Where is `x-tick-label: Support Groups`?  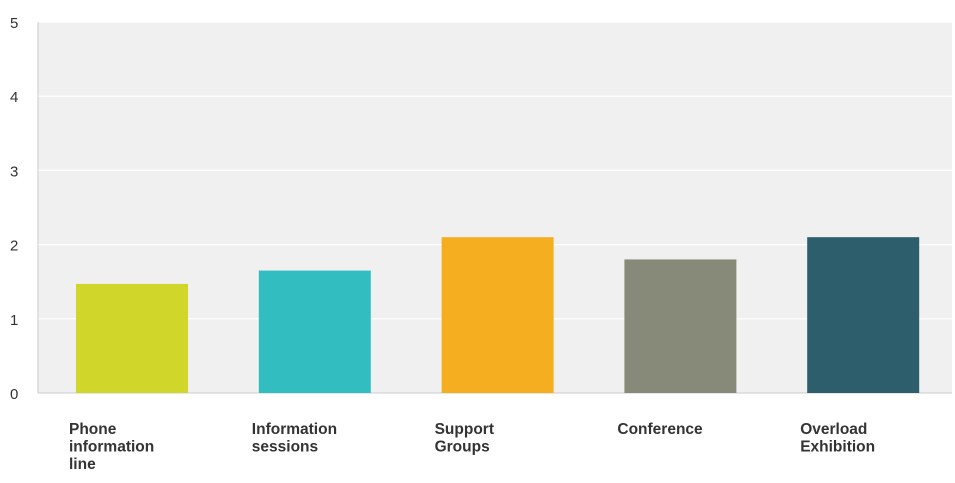
x-tick-label: Support Groups is located at coordinates (464, 438).